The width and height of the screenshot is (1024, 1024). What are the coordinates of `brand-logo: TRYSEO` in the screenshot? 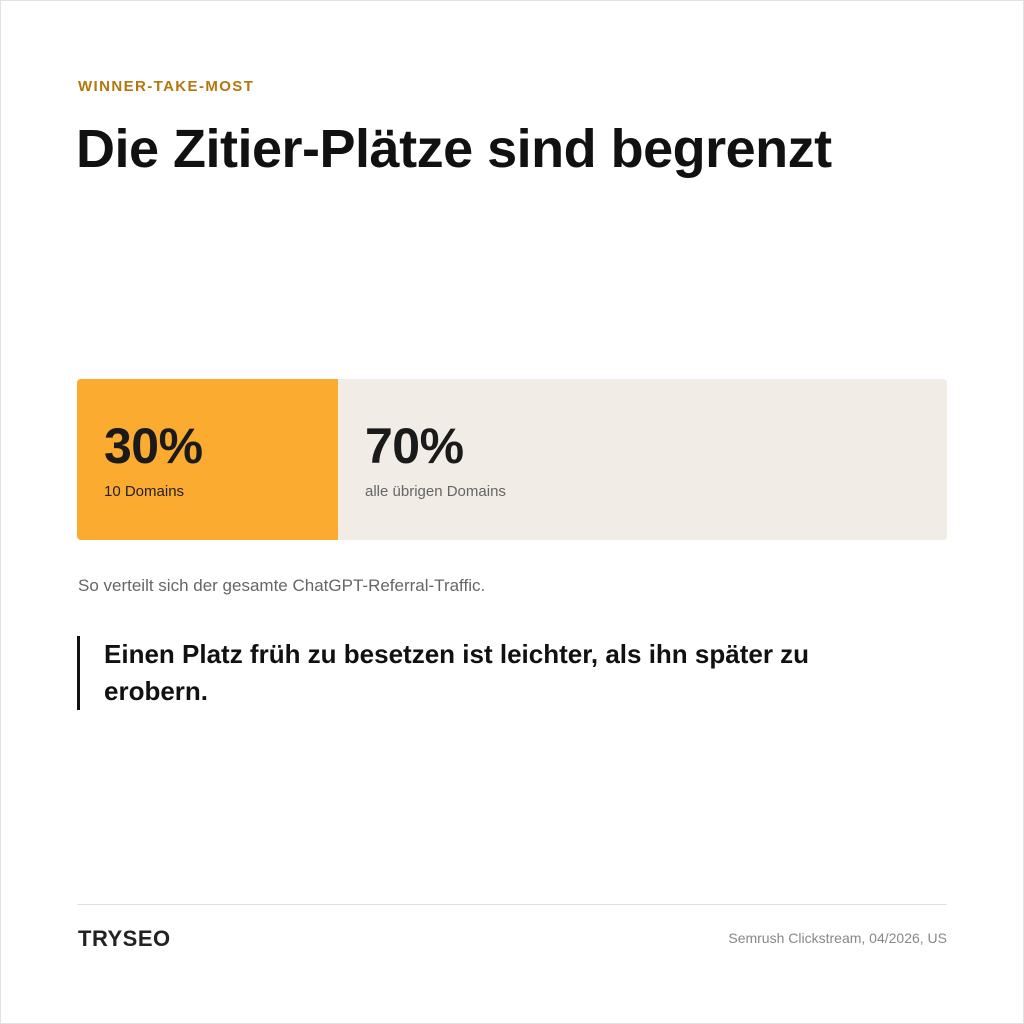 It's located at (124, 938).